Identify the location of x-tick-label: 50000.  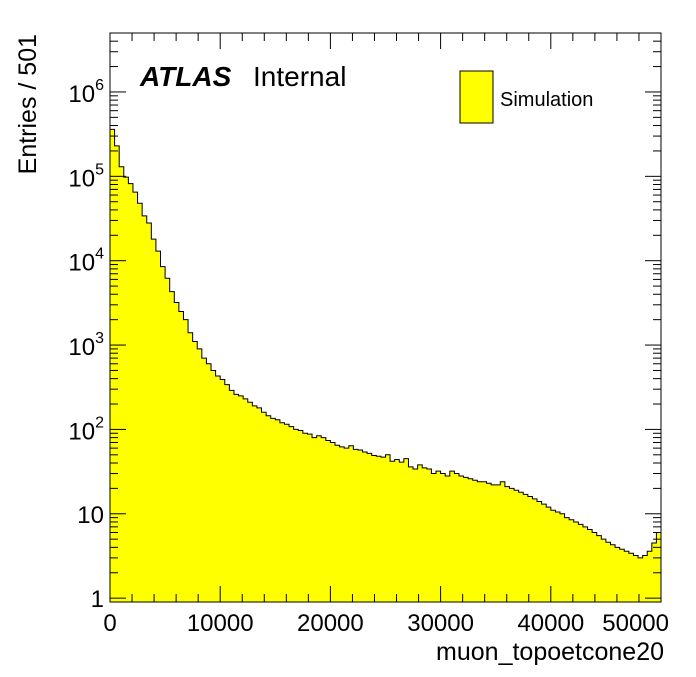
(635, 623).